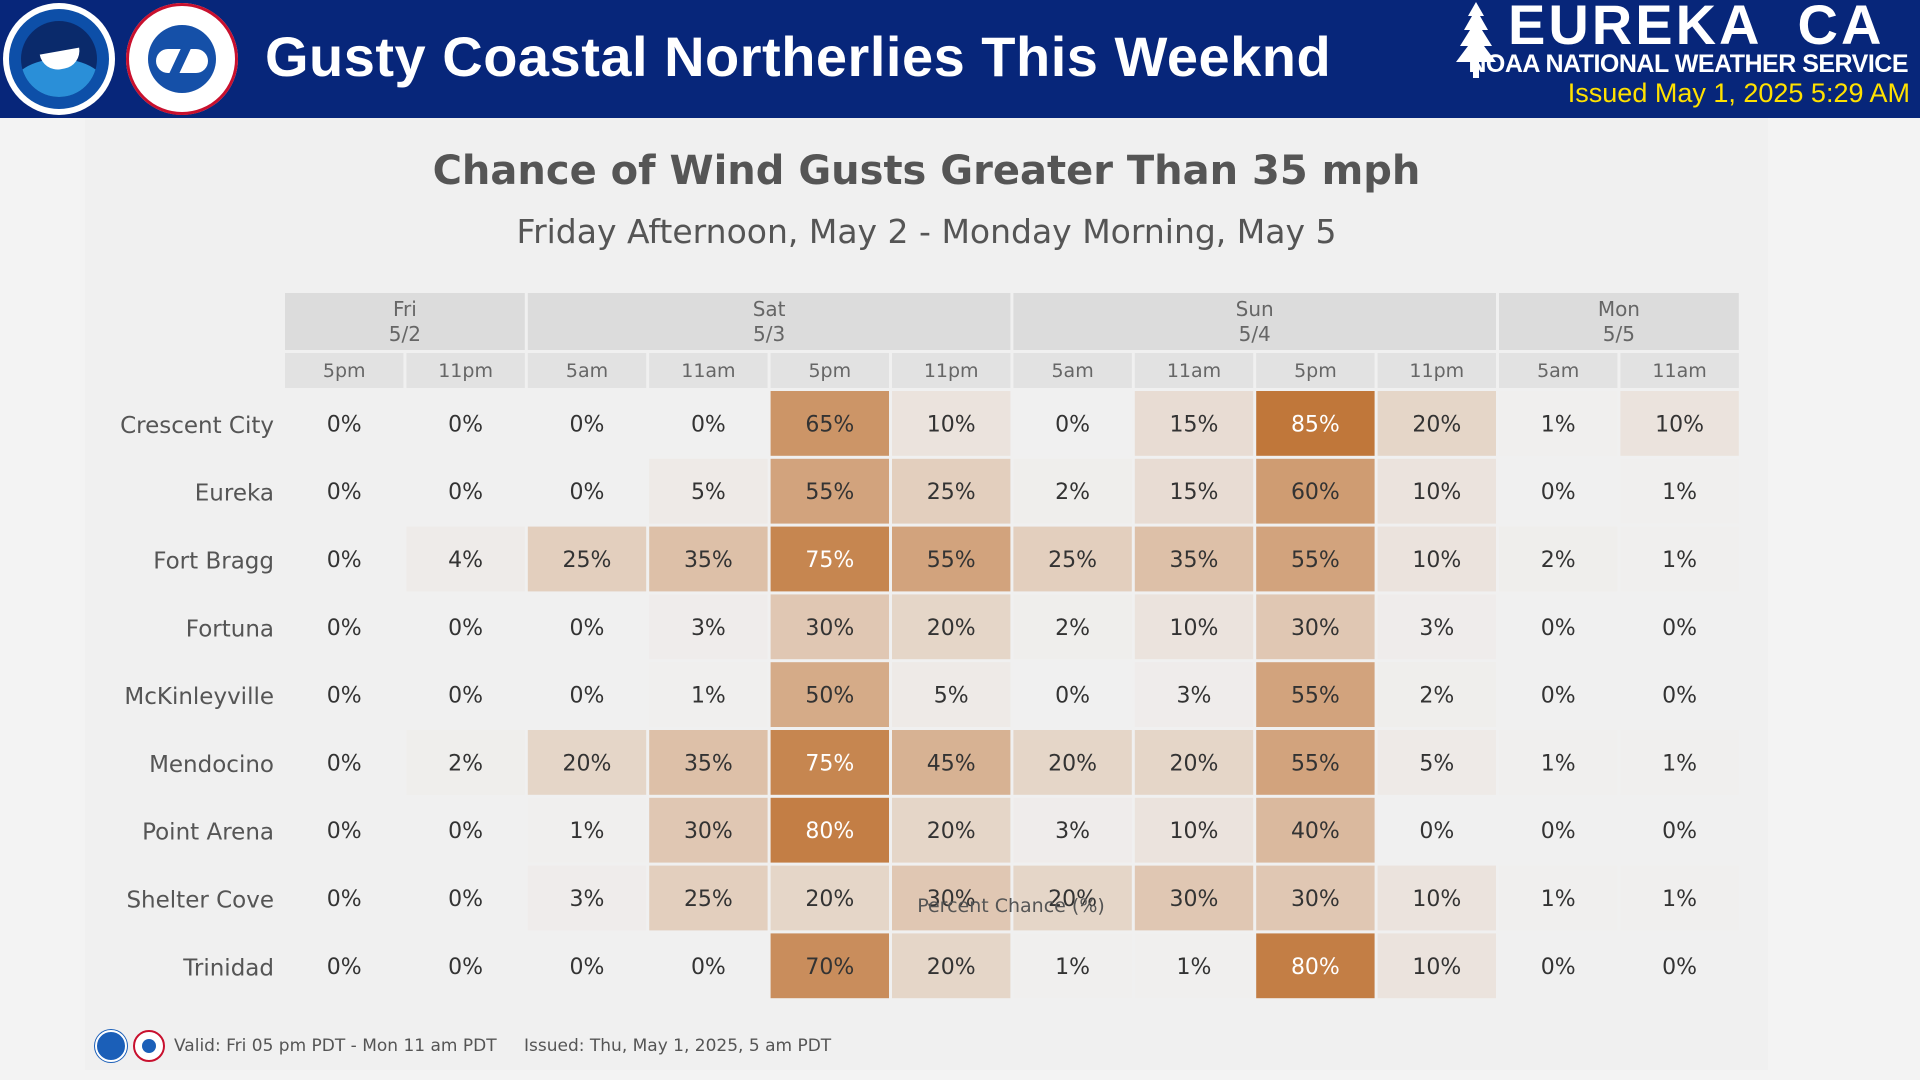  Describe the element at coordinates (1315, 628) in the screenshot. I see `cell-value: 30%` at that location.